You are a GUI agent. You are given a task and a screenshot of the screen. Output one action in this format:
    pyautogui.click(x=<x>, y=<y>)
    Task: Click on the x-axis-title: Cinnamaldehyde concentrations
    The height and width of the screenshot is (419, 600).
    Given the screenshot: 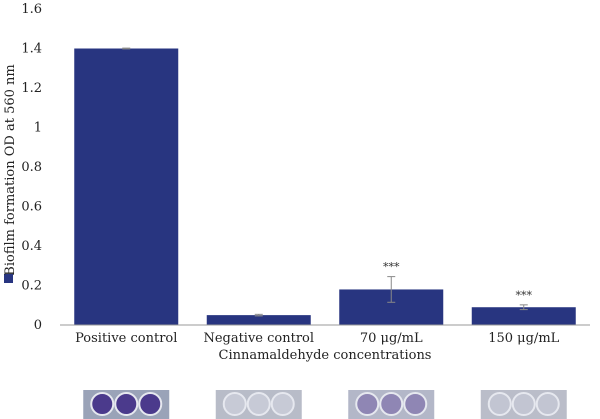 What is the action you would take?
    pyautogui.click(x=325, y=355)
    